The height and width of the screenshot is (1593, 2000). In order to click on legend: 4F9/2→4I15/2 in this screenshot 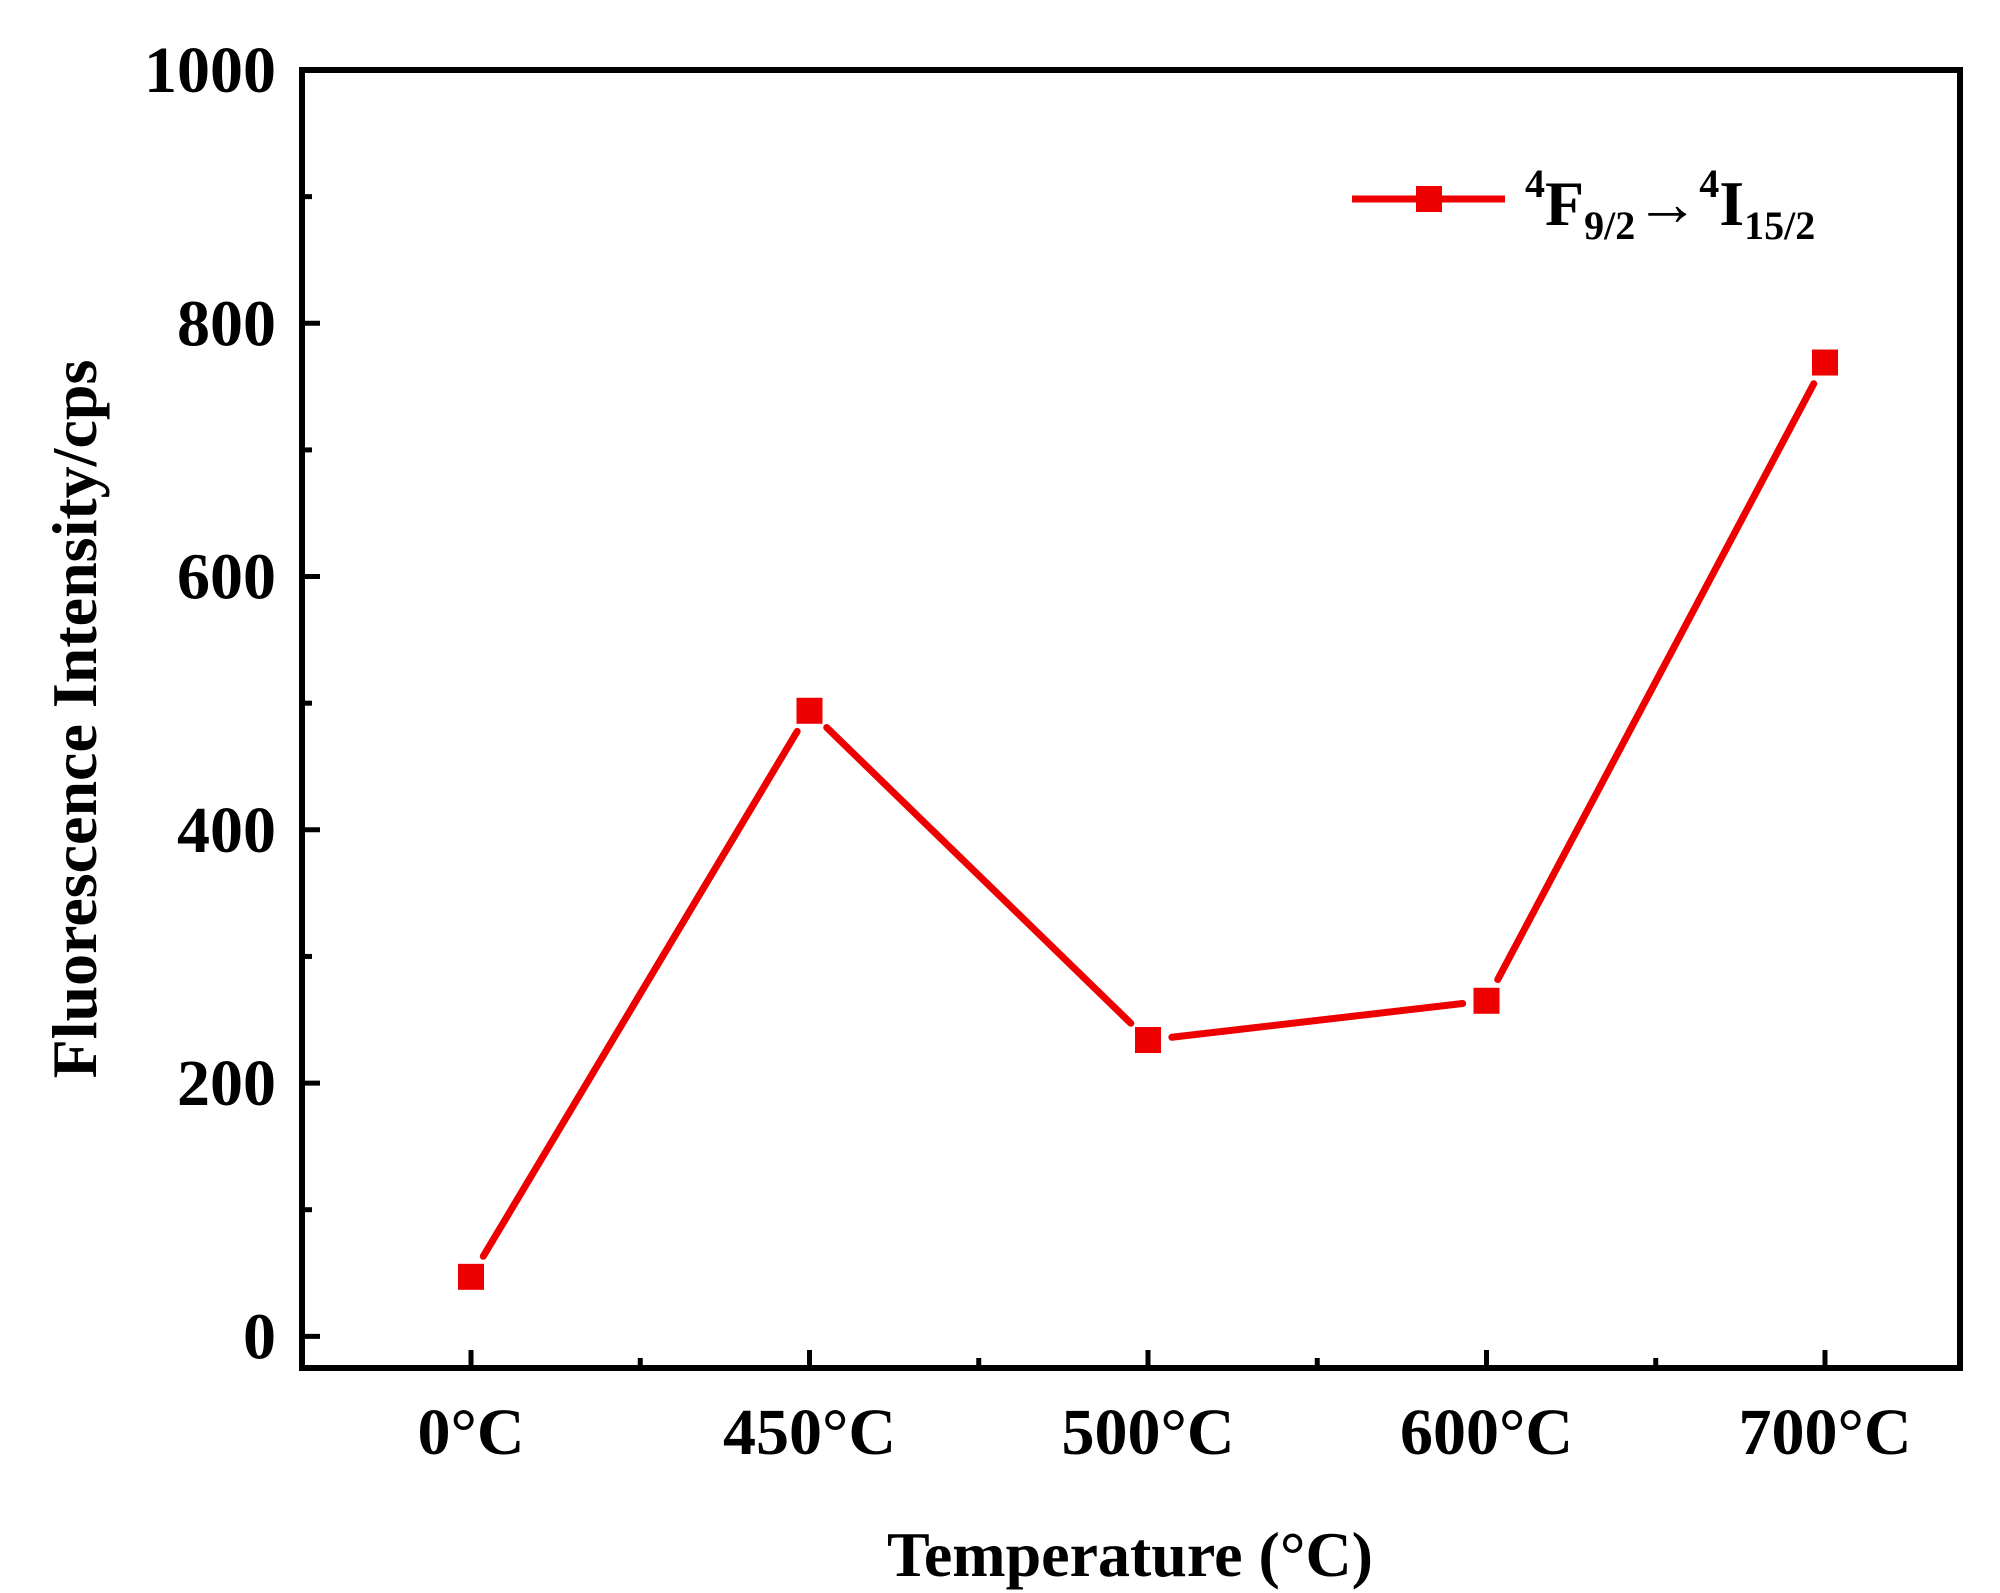, I will do `click(1583, 204)`.